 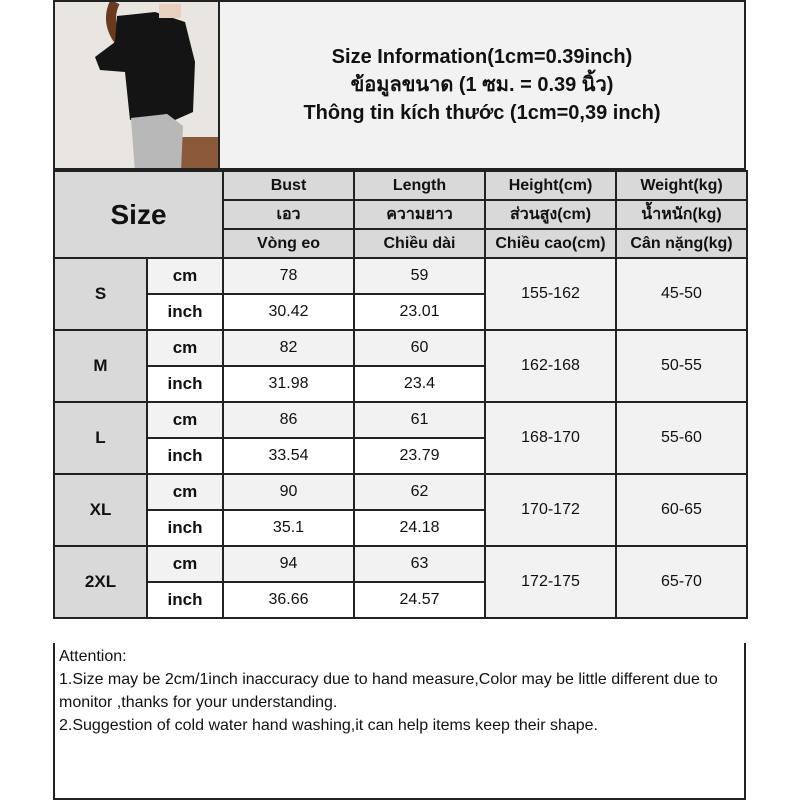 I want to click on table-row-cm: S cm 78 59 155-162 45-50, so click(x=400, y=294).